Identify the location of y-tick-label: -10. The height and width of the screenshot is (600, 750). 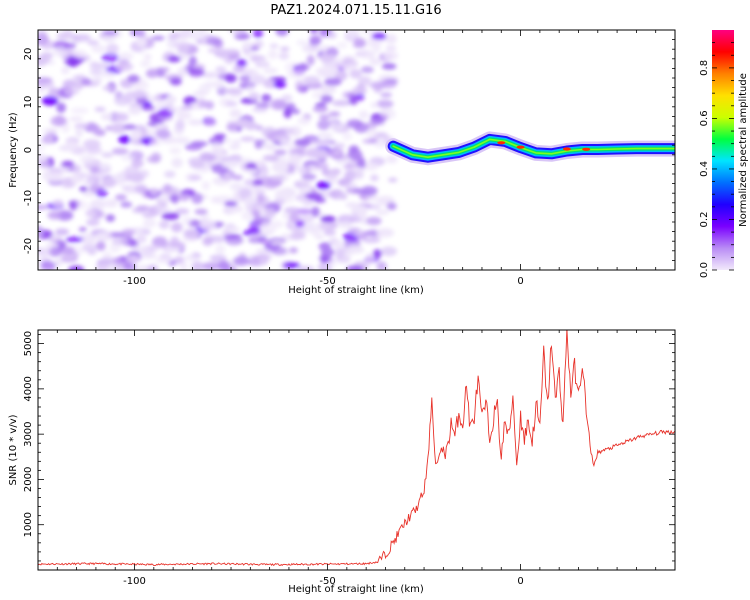
(28, 198).